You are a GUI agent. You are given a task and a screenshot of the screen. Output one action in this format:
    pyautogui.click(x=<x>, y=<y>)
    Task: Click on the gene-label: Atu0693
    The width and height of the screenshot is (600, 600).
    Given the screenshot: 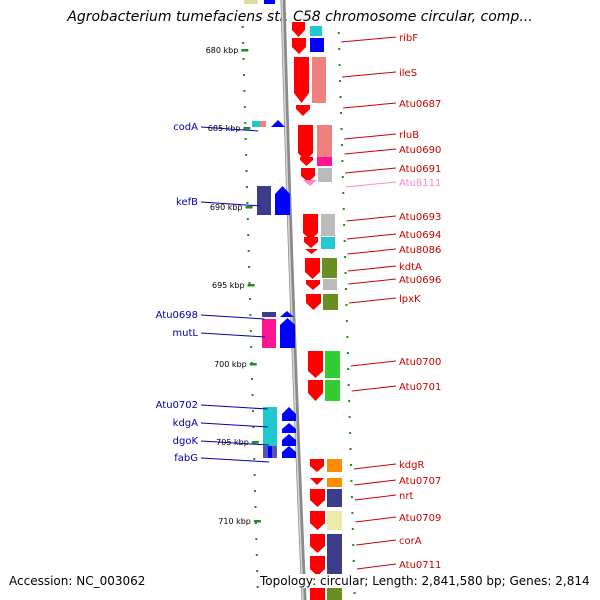 What is the action you would take?
    pyautogui.click(x=420, y=217)
    